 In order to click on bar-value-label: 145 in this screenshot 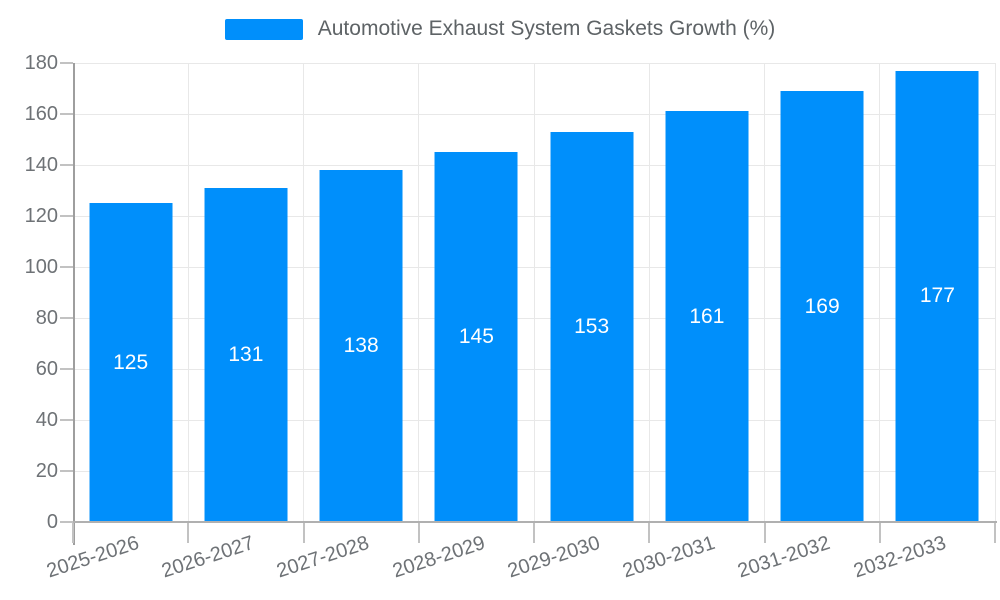, I will do `click(476, 337)`.